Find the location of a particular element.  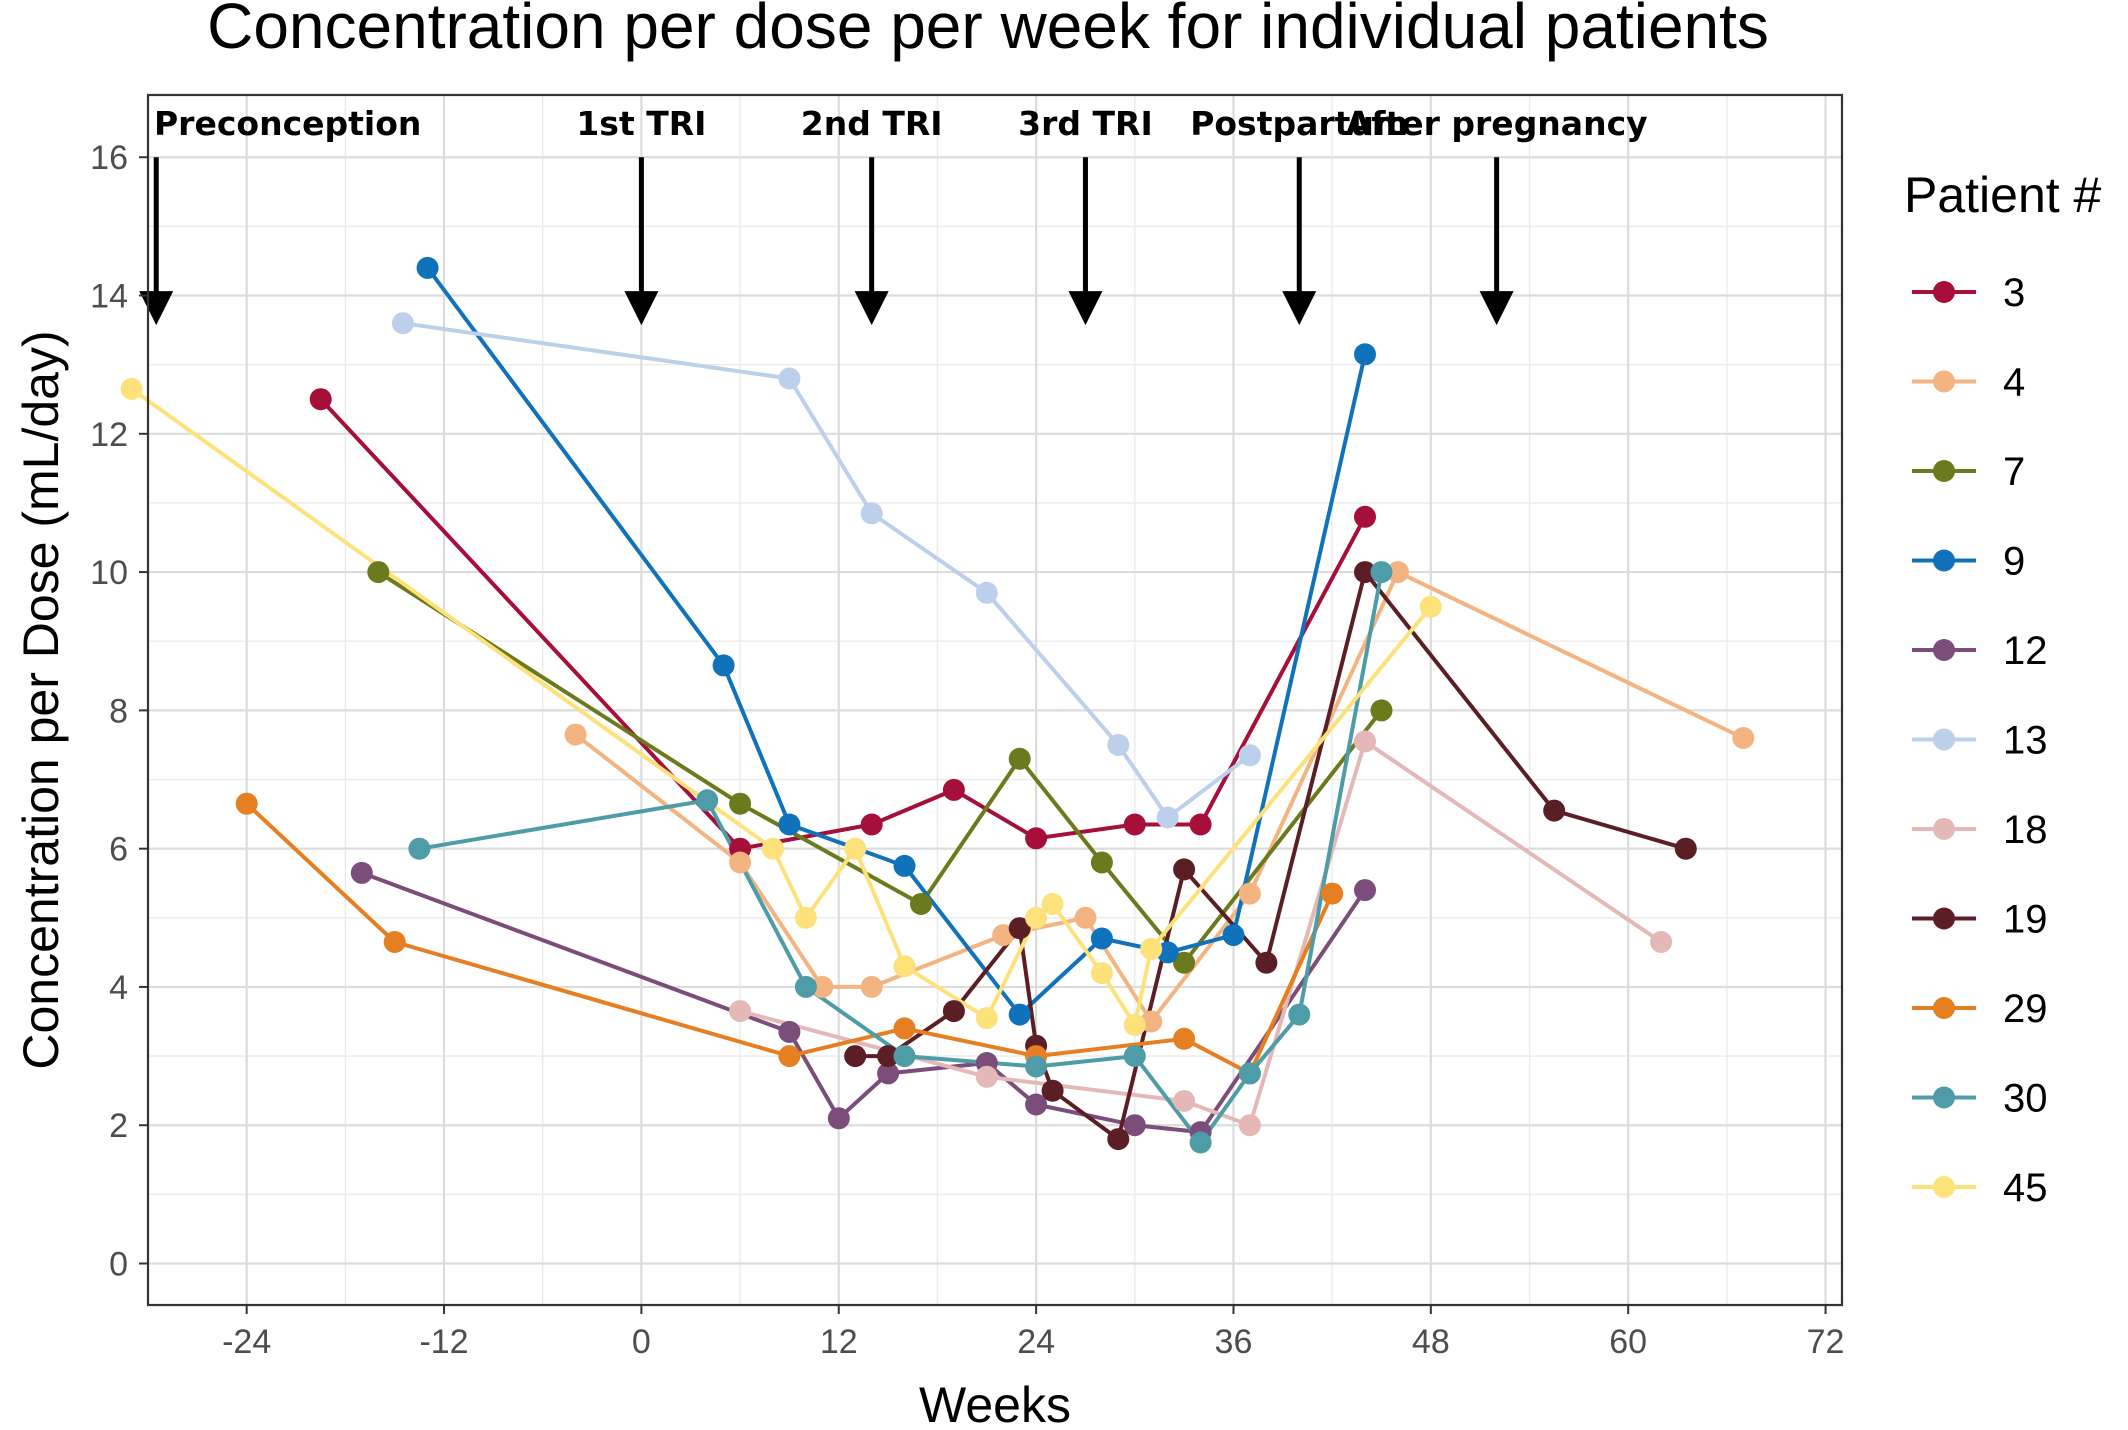

x-tick-label: 72 is located at coordinates (1826, 1342).